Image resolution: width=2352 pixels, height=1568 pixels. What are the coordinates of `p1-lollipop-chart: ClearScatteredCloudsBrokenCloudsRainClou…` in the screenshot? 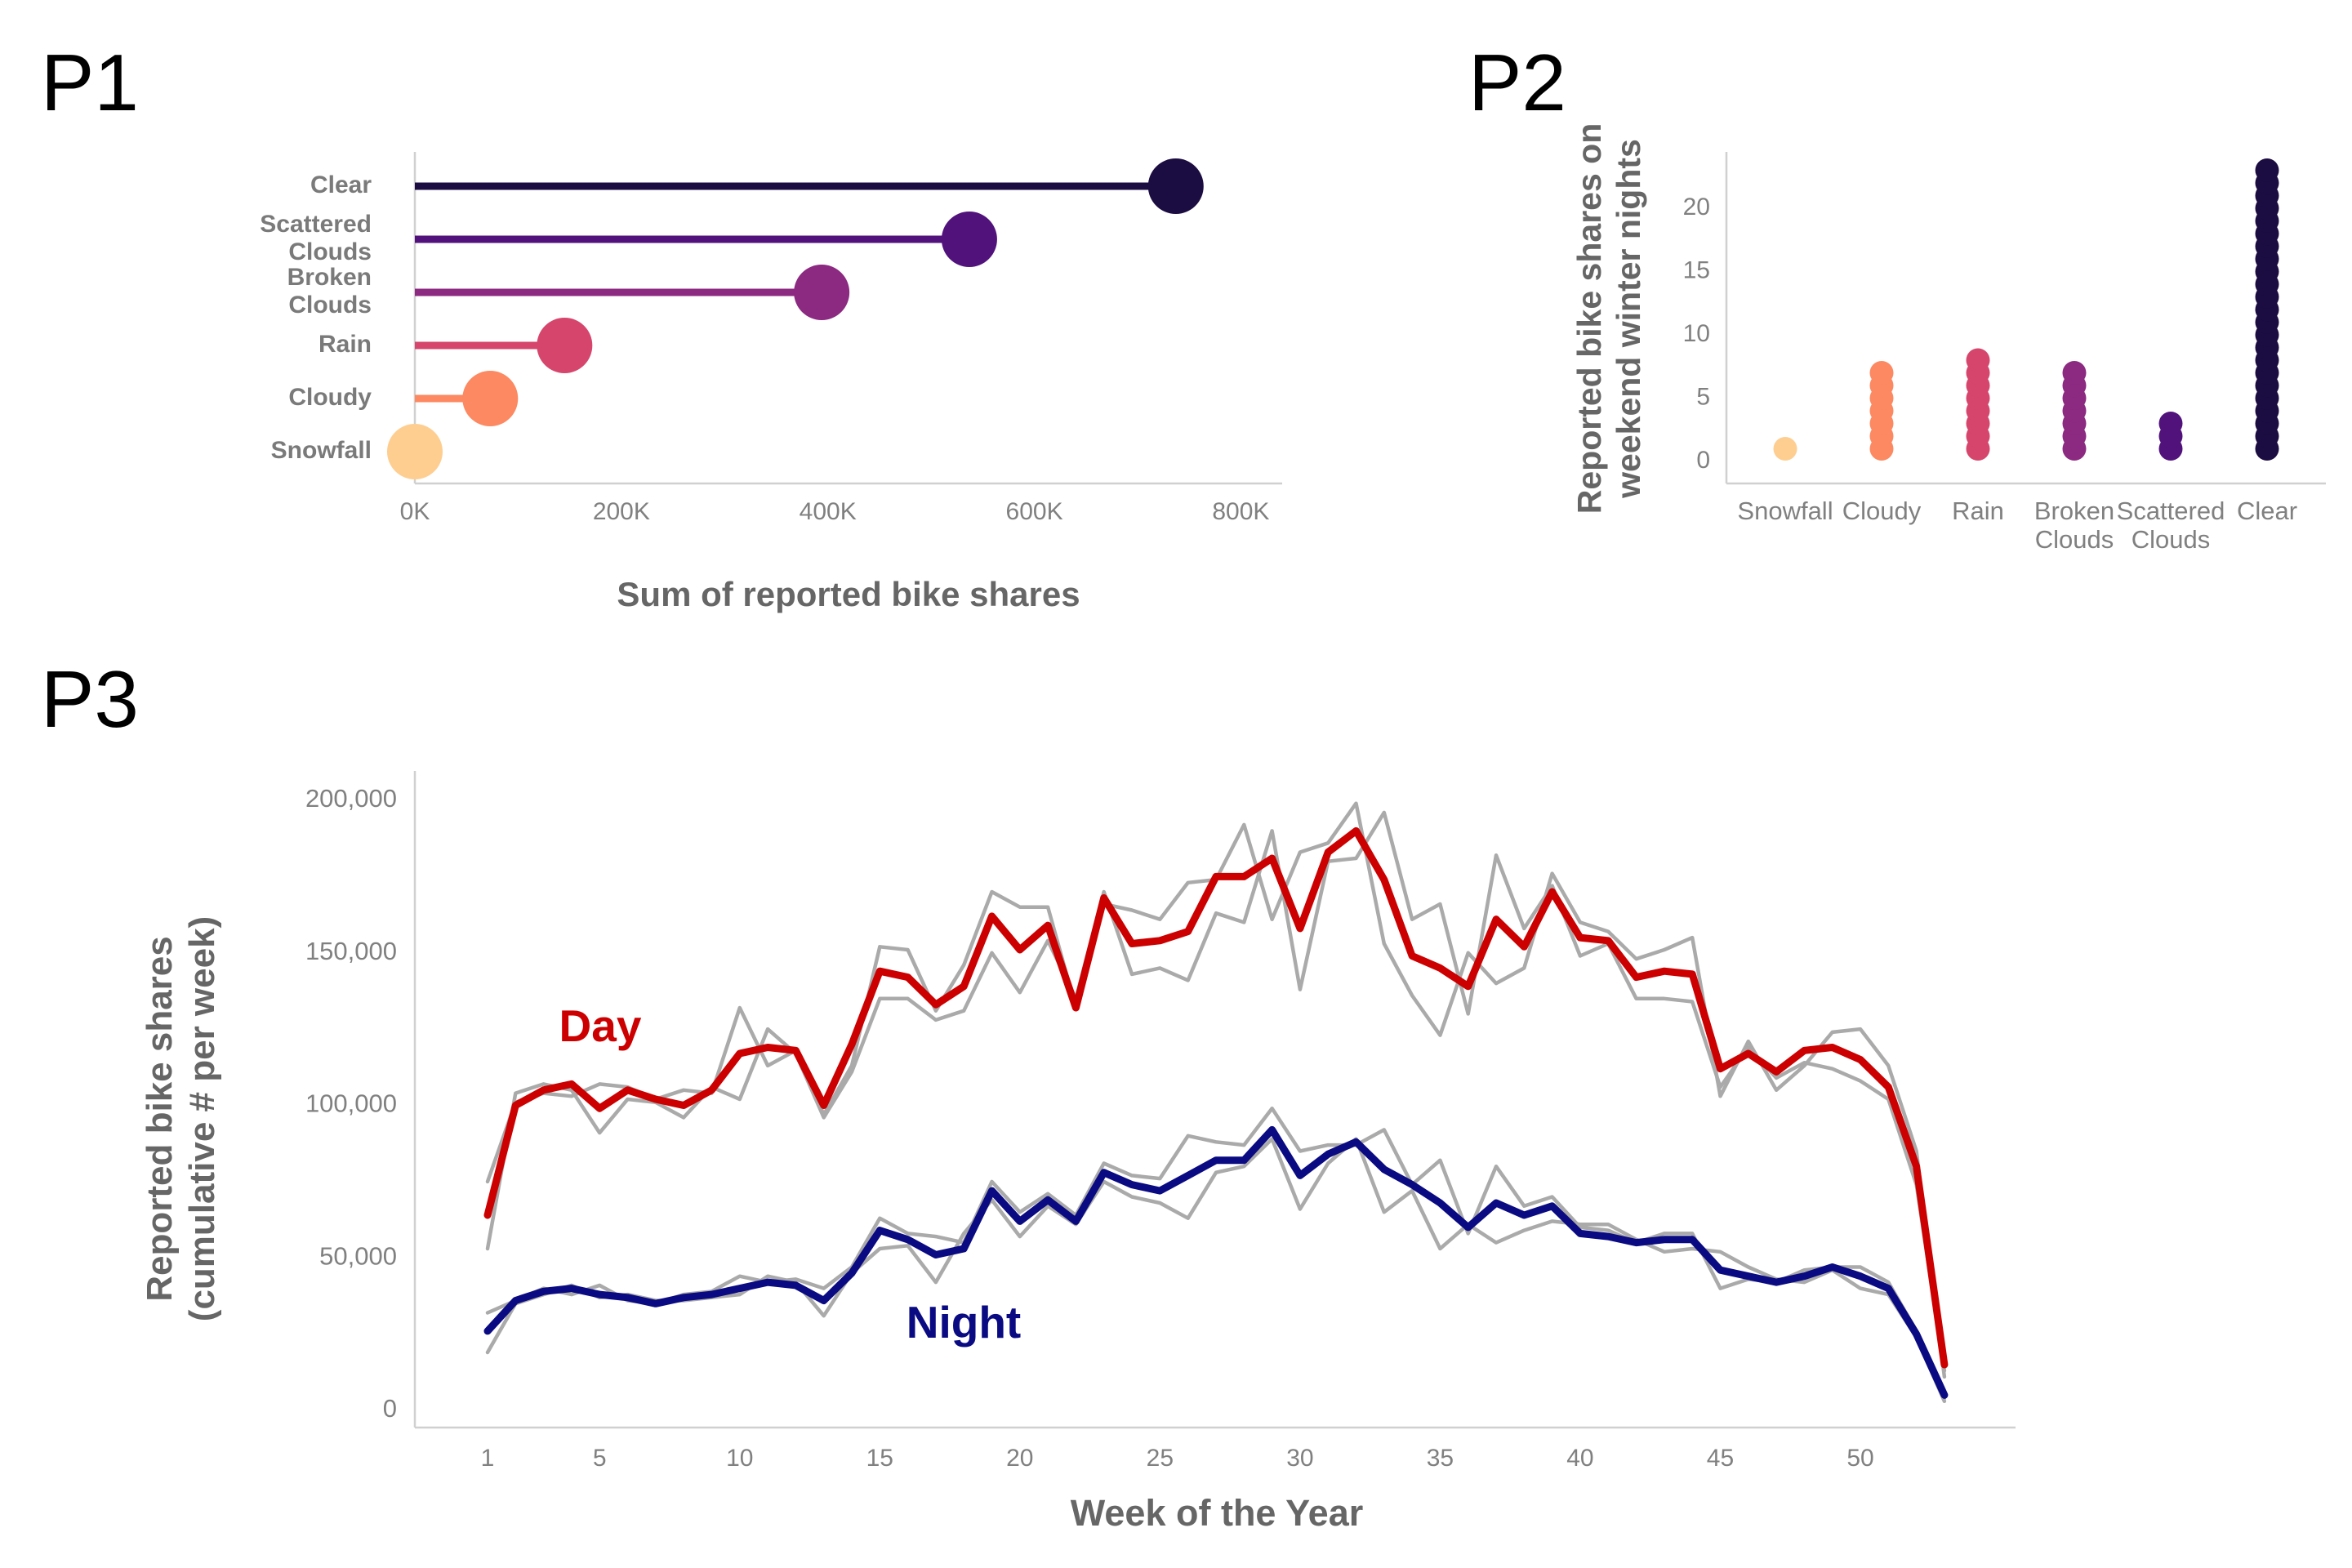 It's located at (771, 382).